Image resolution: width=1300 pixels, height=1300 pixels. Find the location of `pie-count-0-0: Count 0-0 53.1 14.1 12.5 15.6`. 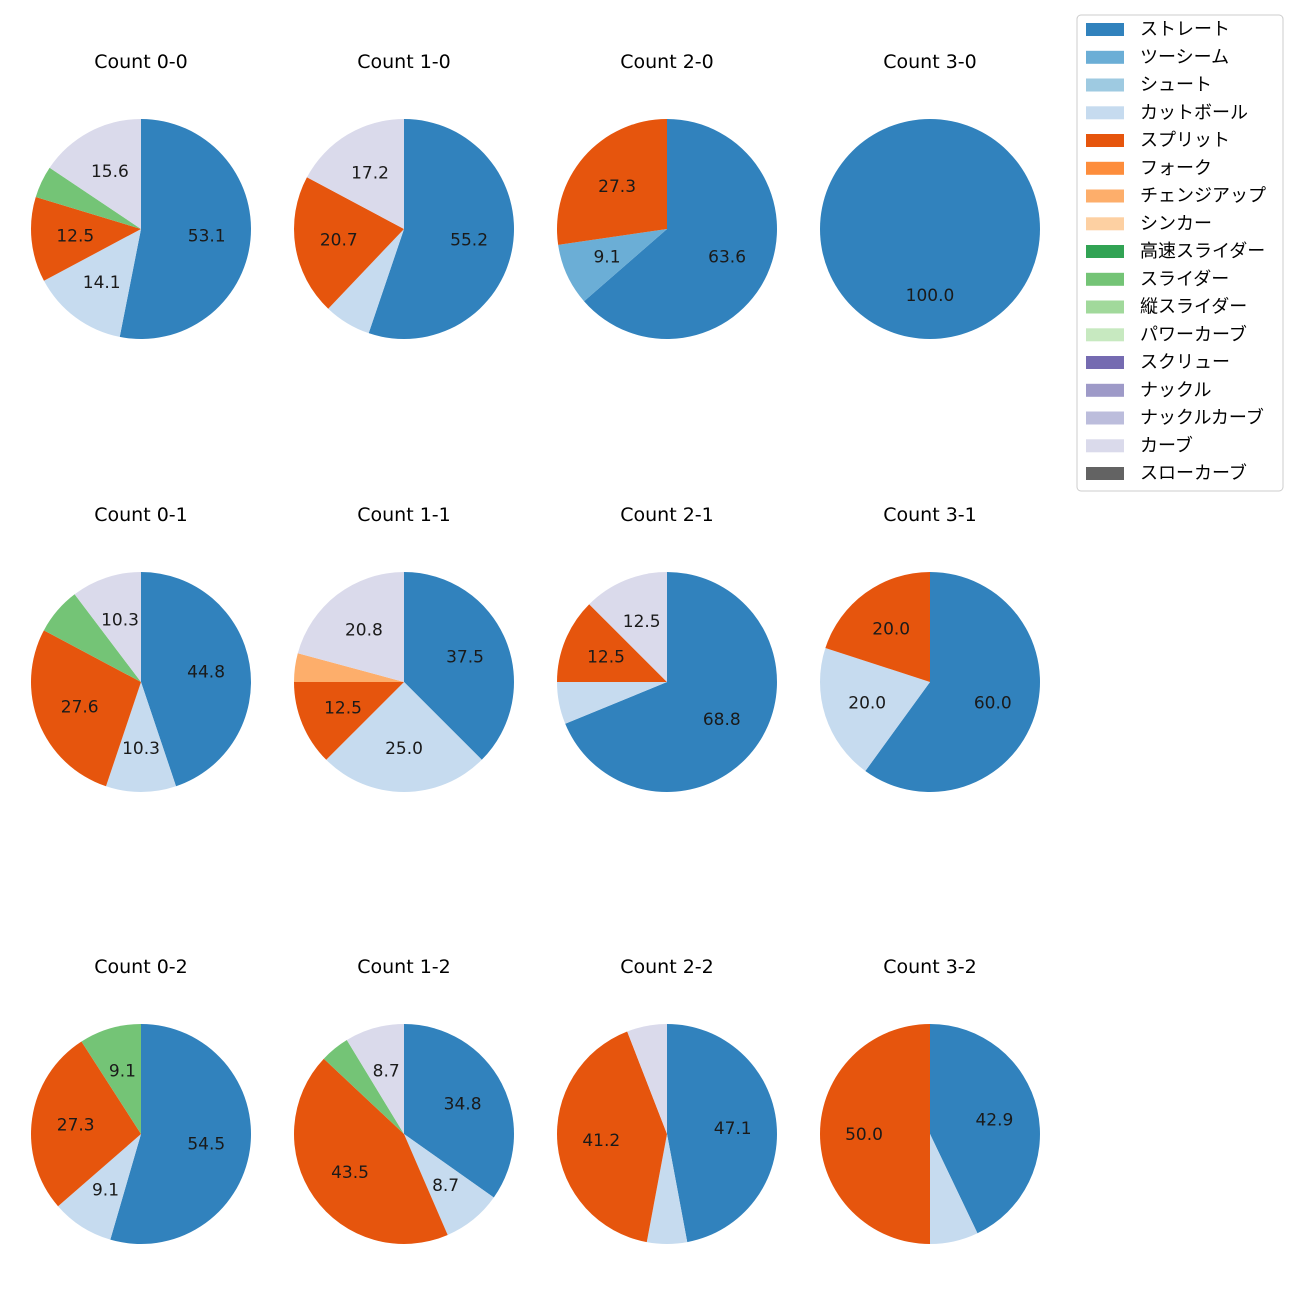

pie-count-0-0: Count 0-0 53.1 14.1 12.5 15.6 is located at coordinates (141, 195).